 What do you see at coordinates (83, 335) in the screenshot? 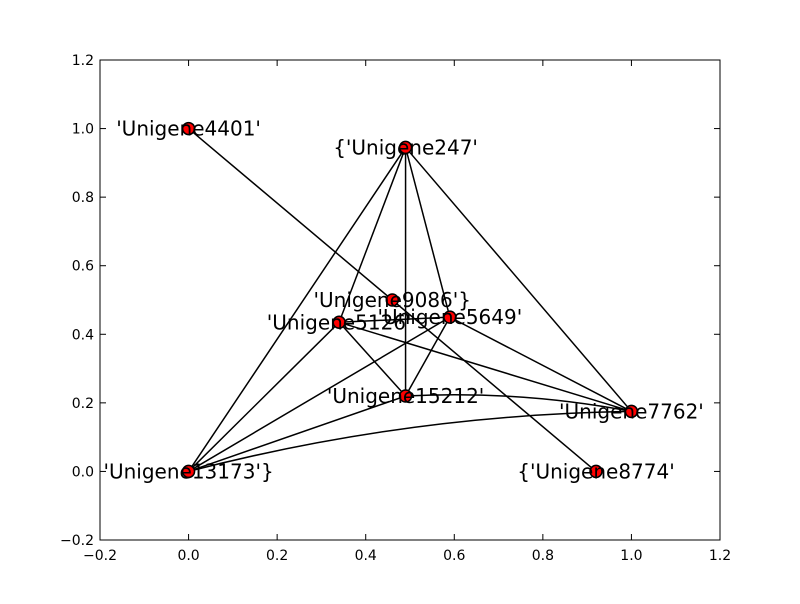
I see `y-tick-label: 0.4` at bounding box center [83, 335].